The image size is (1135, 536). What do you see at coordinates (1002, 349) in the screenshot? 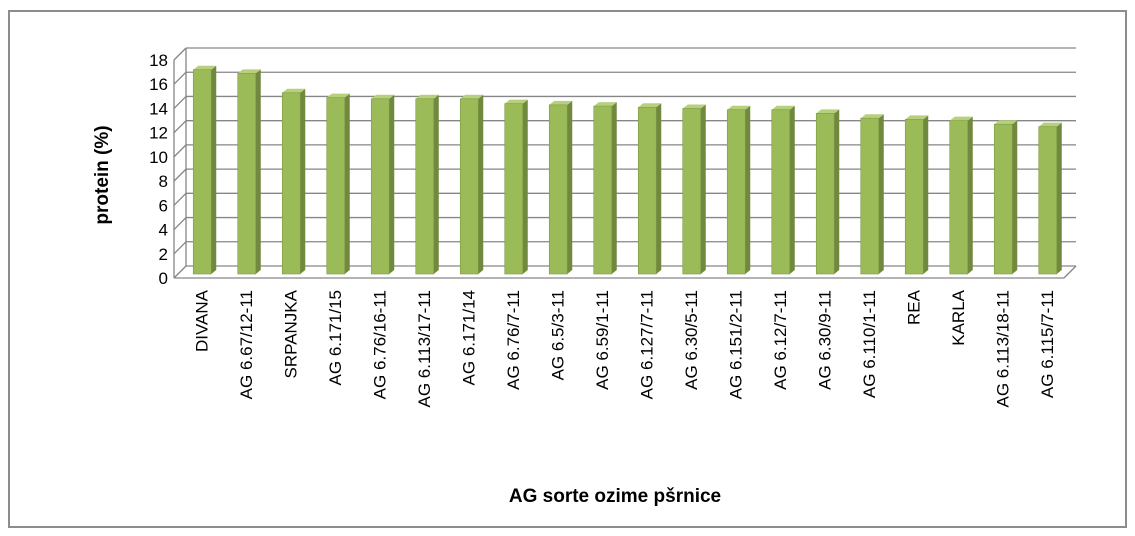
I see `x-category-label: AG 6.113/18-11` at bounding box center [1002, 349].